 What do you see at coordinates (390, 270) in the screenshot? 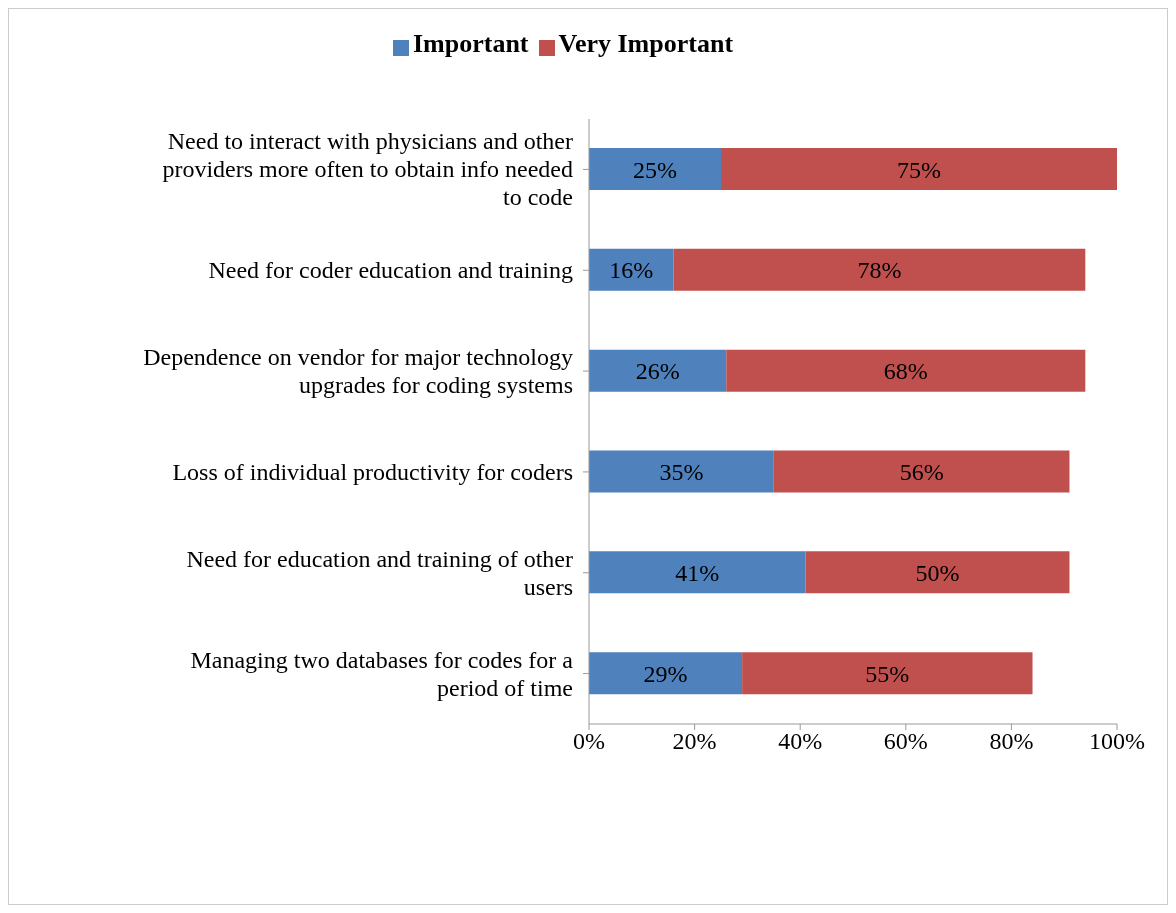
I see `y-tick-label: Need for coder education and training` at bounding box center [390, 270].